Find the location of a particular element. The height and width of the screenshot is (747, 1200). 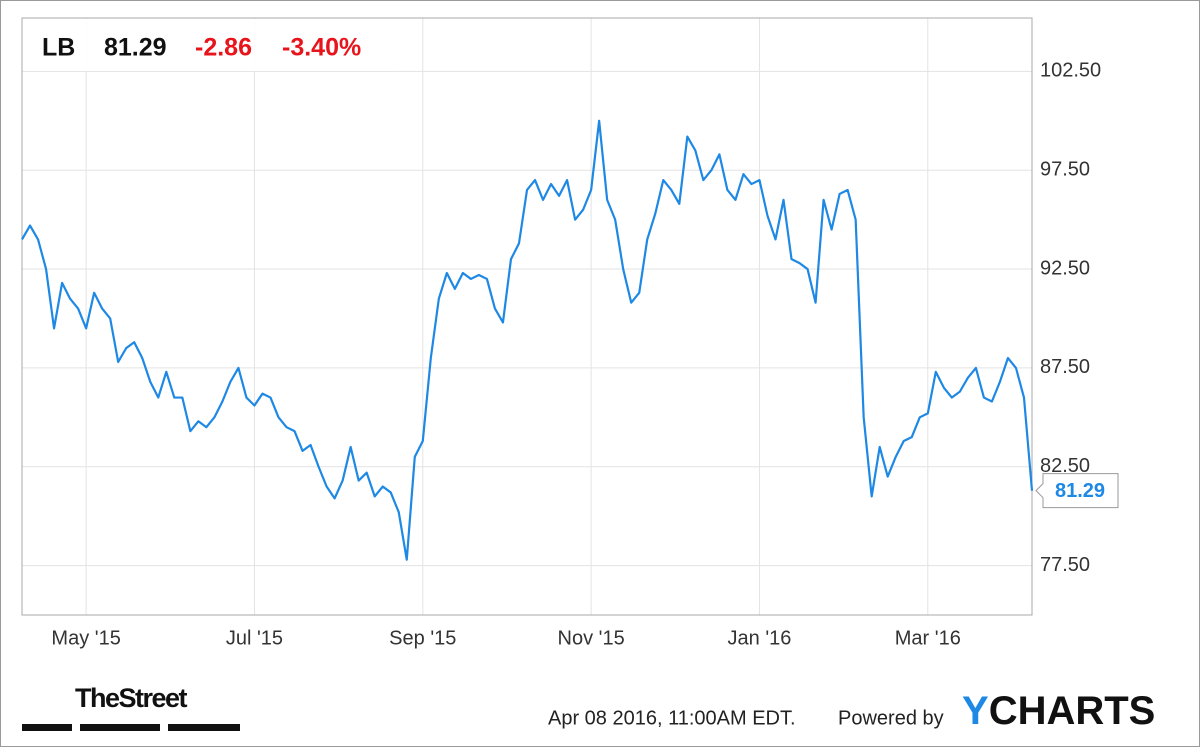

change-pct: -3.40% is located at coordinates (321, 48).